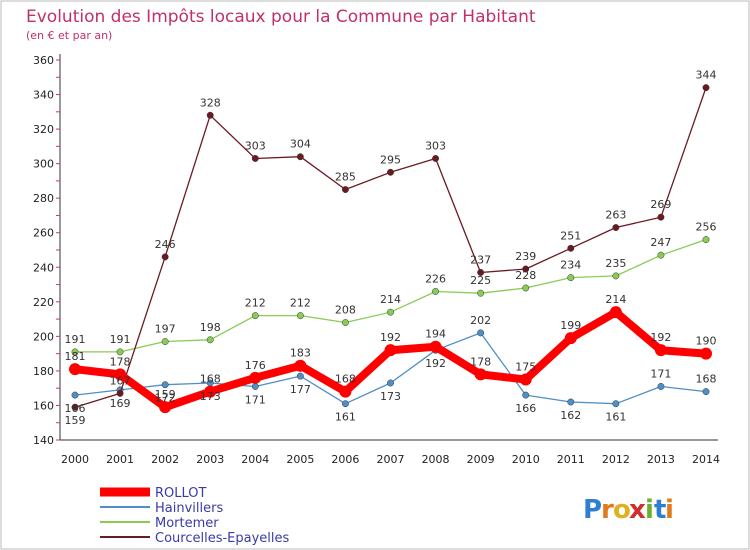  What do you see at coordinates (222, 538) in the screenshot?
I see `legend-label: Courcelles-Epayelles` at bounding box center [222, 538].